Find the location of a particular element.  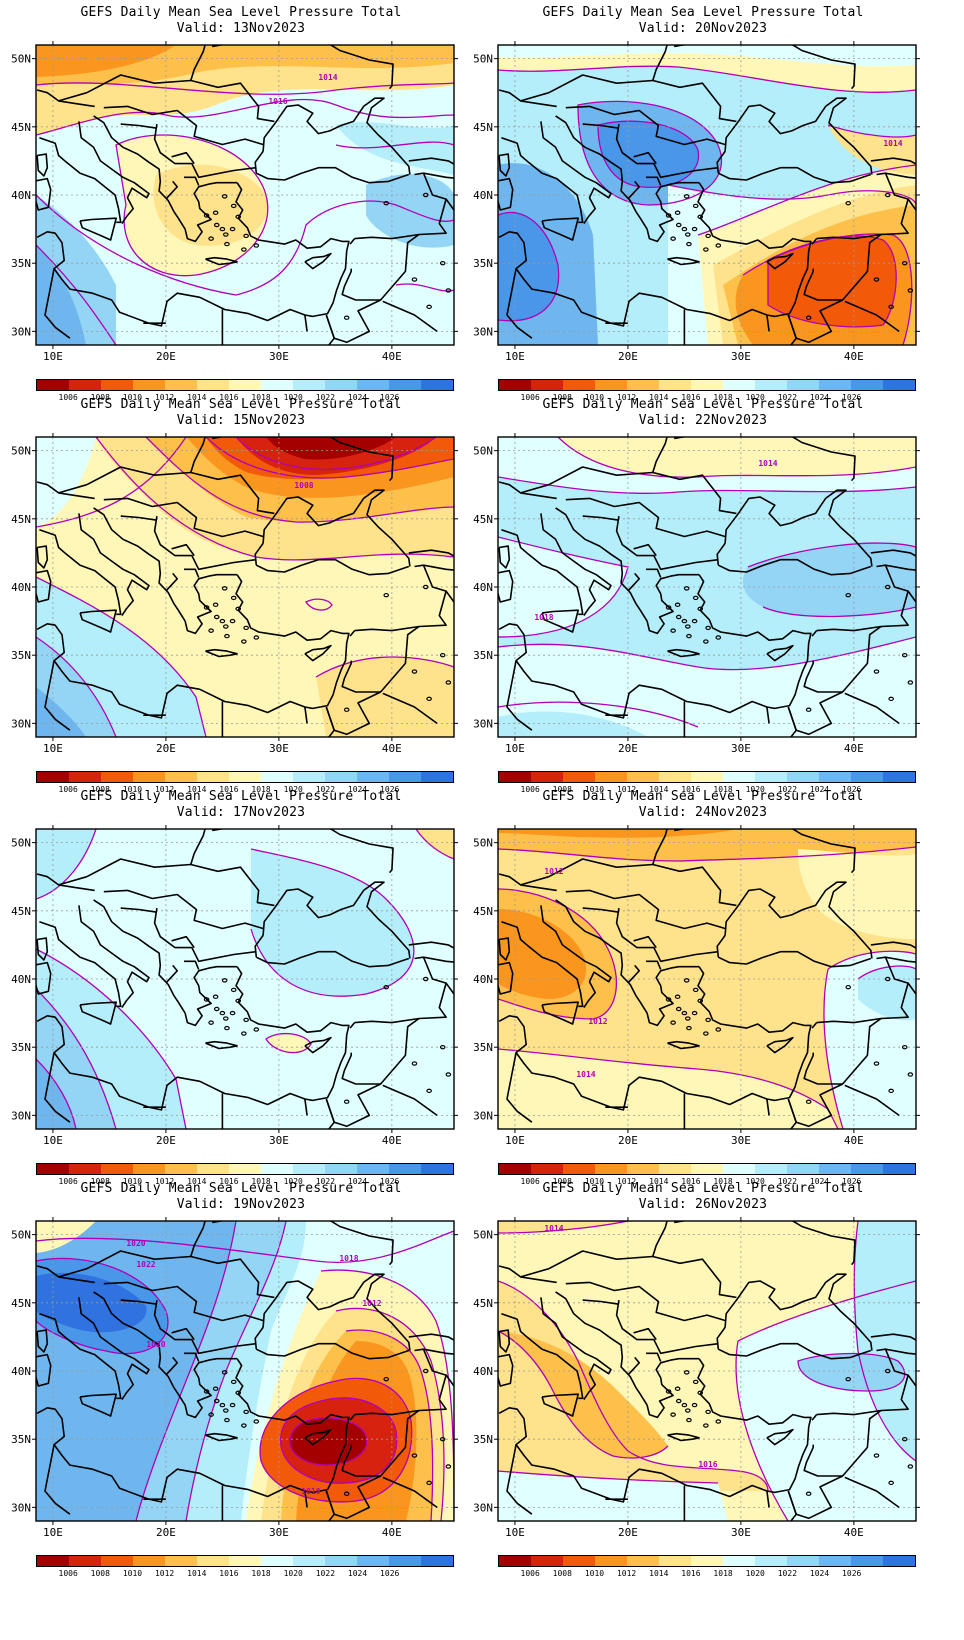

panel-valid-date: Valid: 19Nov2023 is located at coordinates (241, 1204).